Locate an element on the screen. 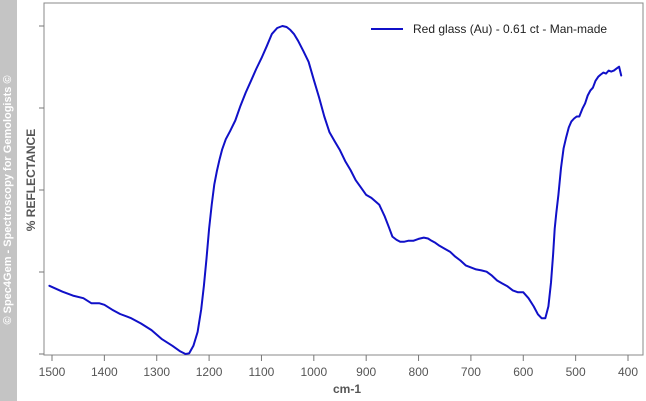 The image size is (646, 401). x-tick-label: 400 is located at coordinates (628, 372).